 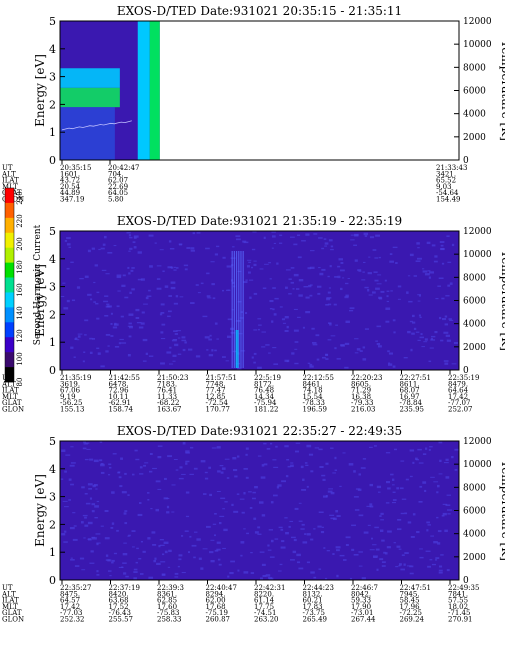 What do you see at coordinates (460, 620) in the screenshot?
I see `ephemeris-cell: 270.91` at bounding box center [460, 620].